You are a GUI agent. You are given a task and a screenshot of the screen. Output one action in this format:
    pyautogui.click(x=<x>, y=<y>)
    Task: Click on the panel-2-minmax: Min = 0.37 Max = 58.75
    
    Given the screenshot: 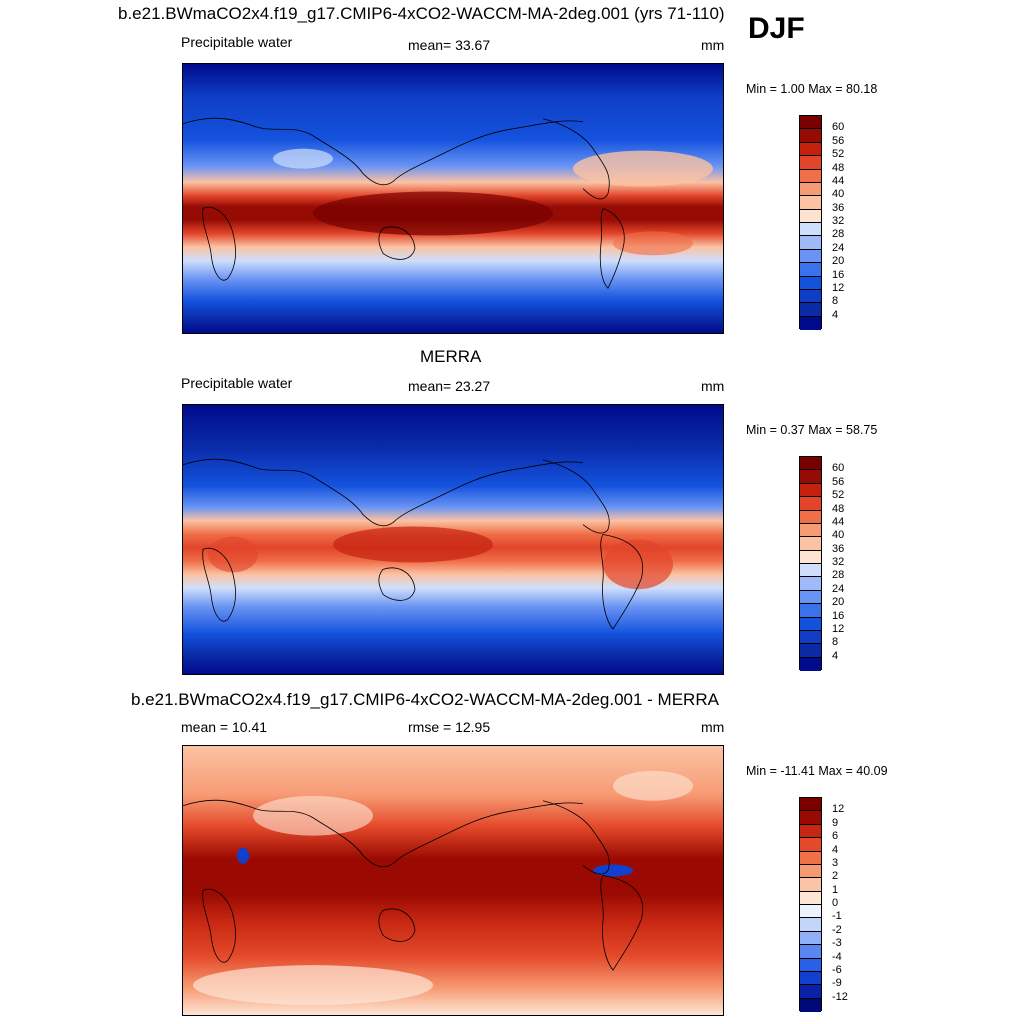 What is the action you would take?
    pyautogui.click(x=812, y=430)
    